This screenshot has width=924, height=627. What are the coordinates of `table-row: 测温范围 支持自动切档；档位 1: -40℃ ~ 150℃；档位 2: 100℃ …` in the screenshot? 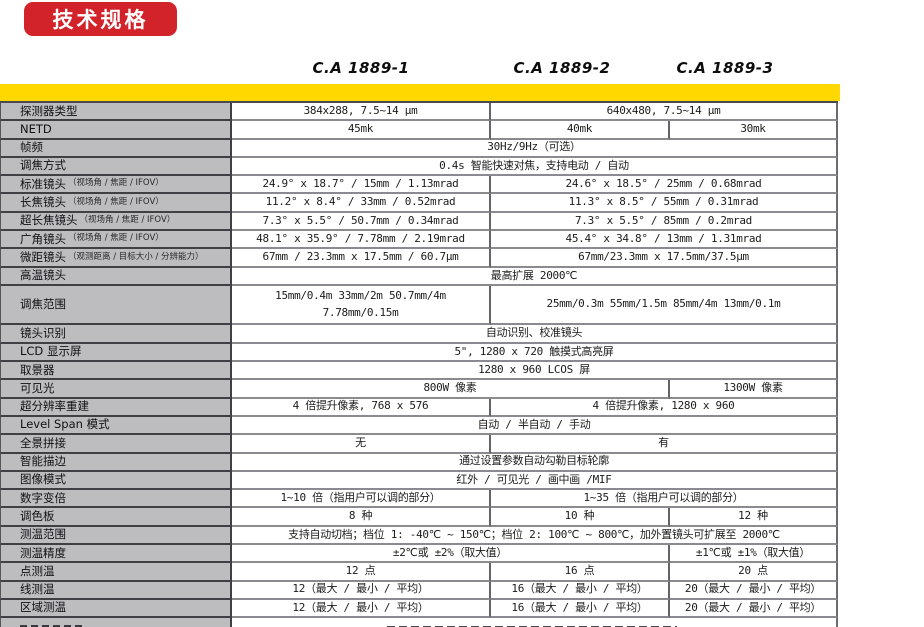 It's located at (419, 536).